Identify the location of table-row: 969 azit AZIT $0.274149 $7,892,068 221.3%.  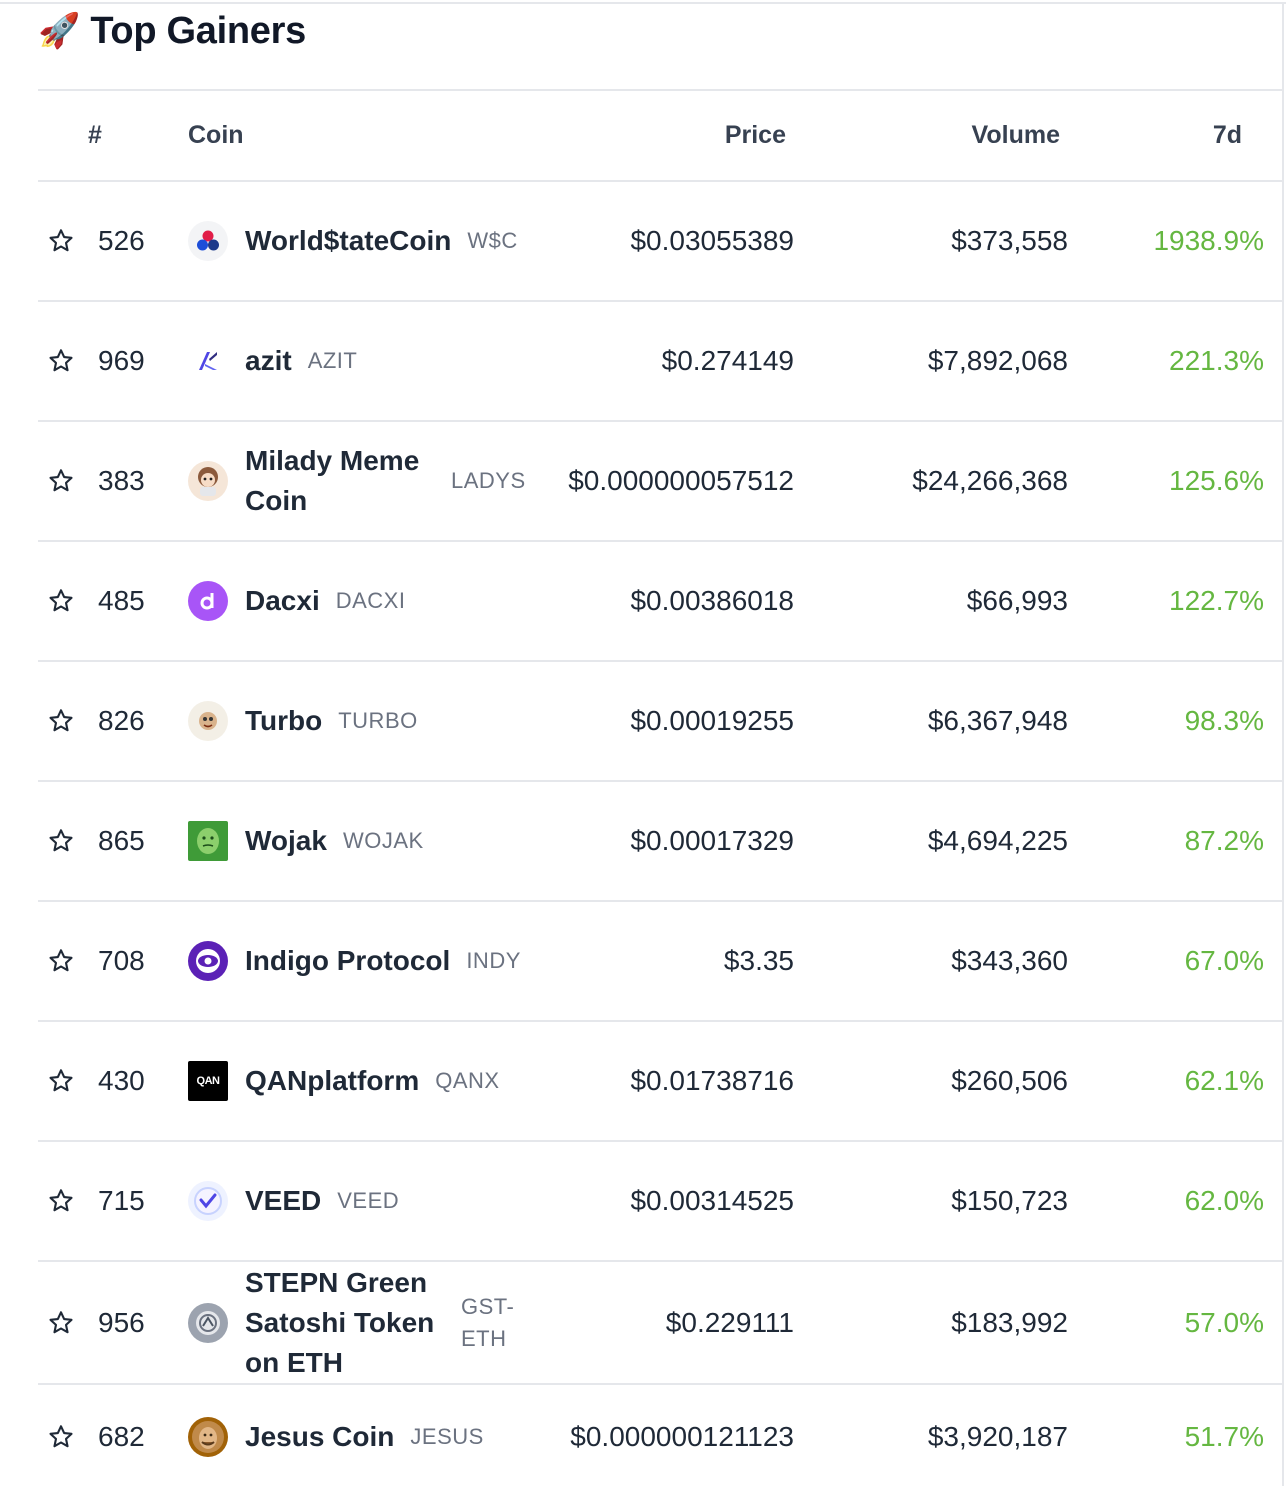
(661, 360).